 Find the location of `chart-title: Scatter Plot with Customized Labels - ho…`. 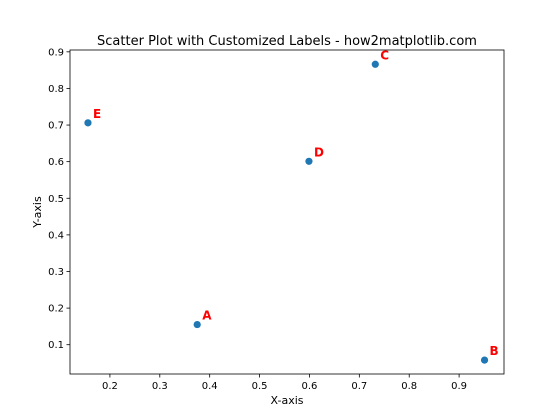

chart-title: Scatter Plot with Customized Labels - ho… is located at coordinates (287, 41).